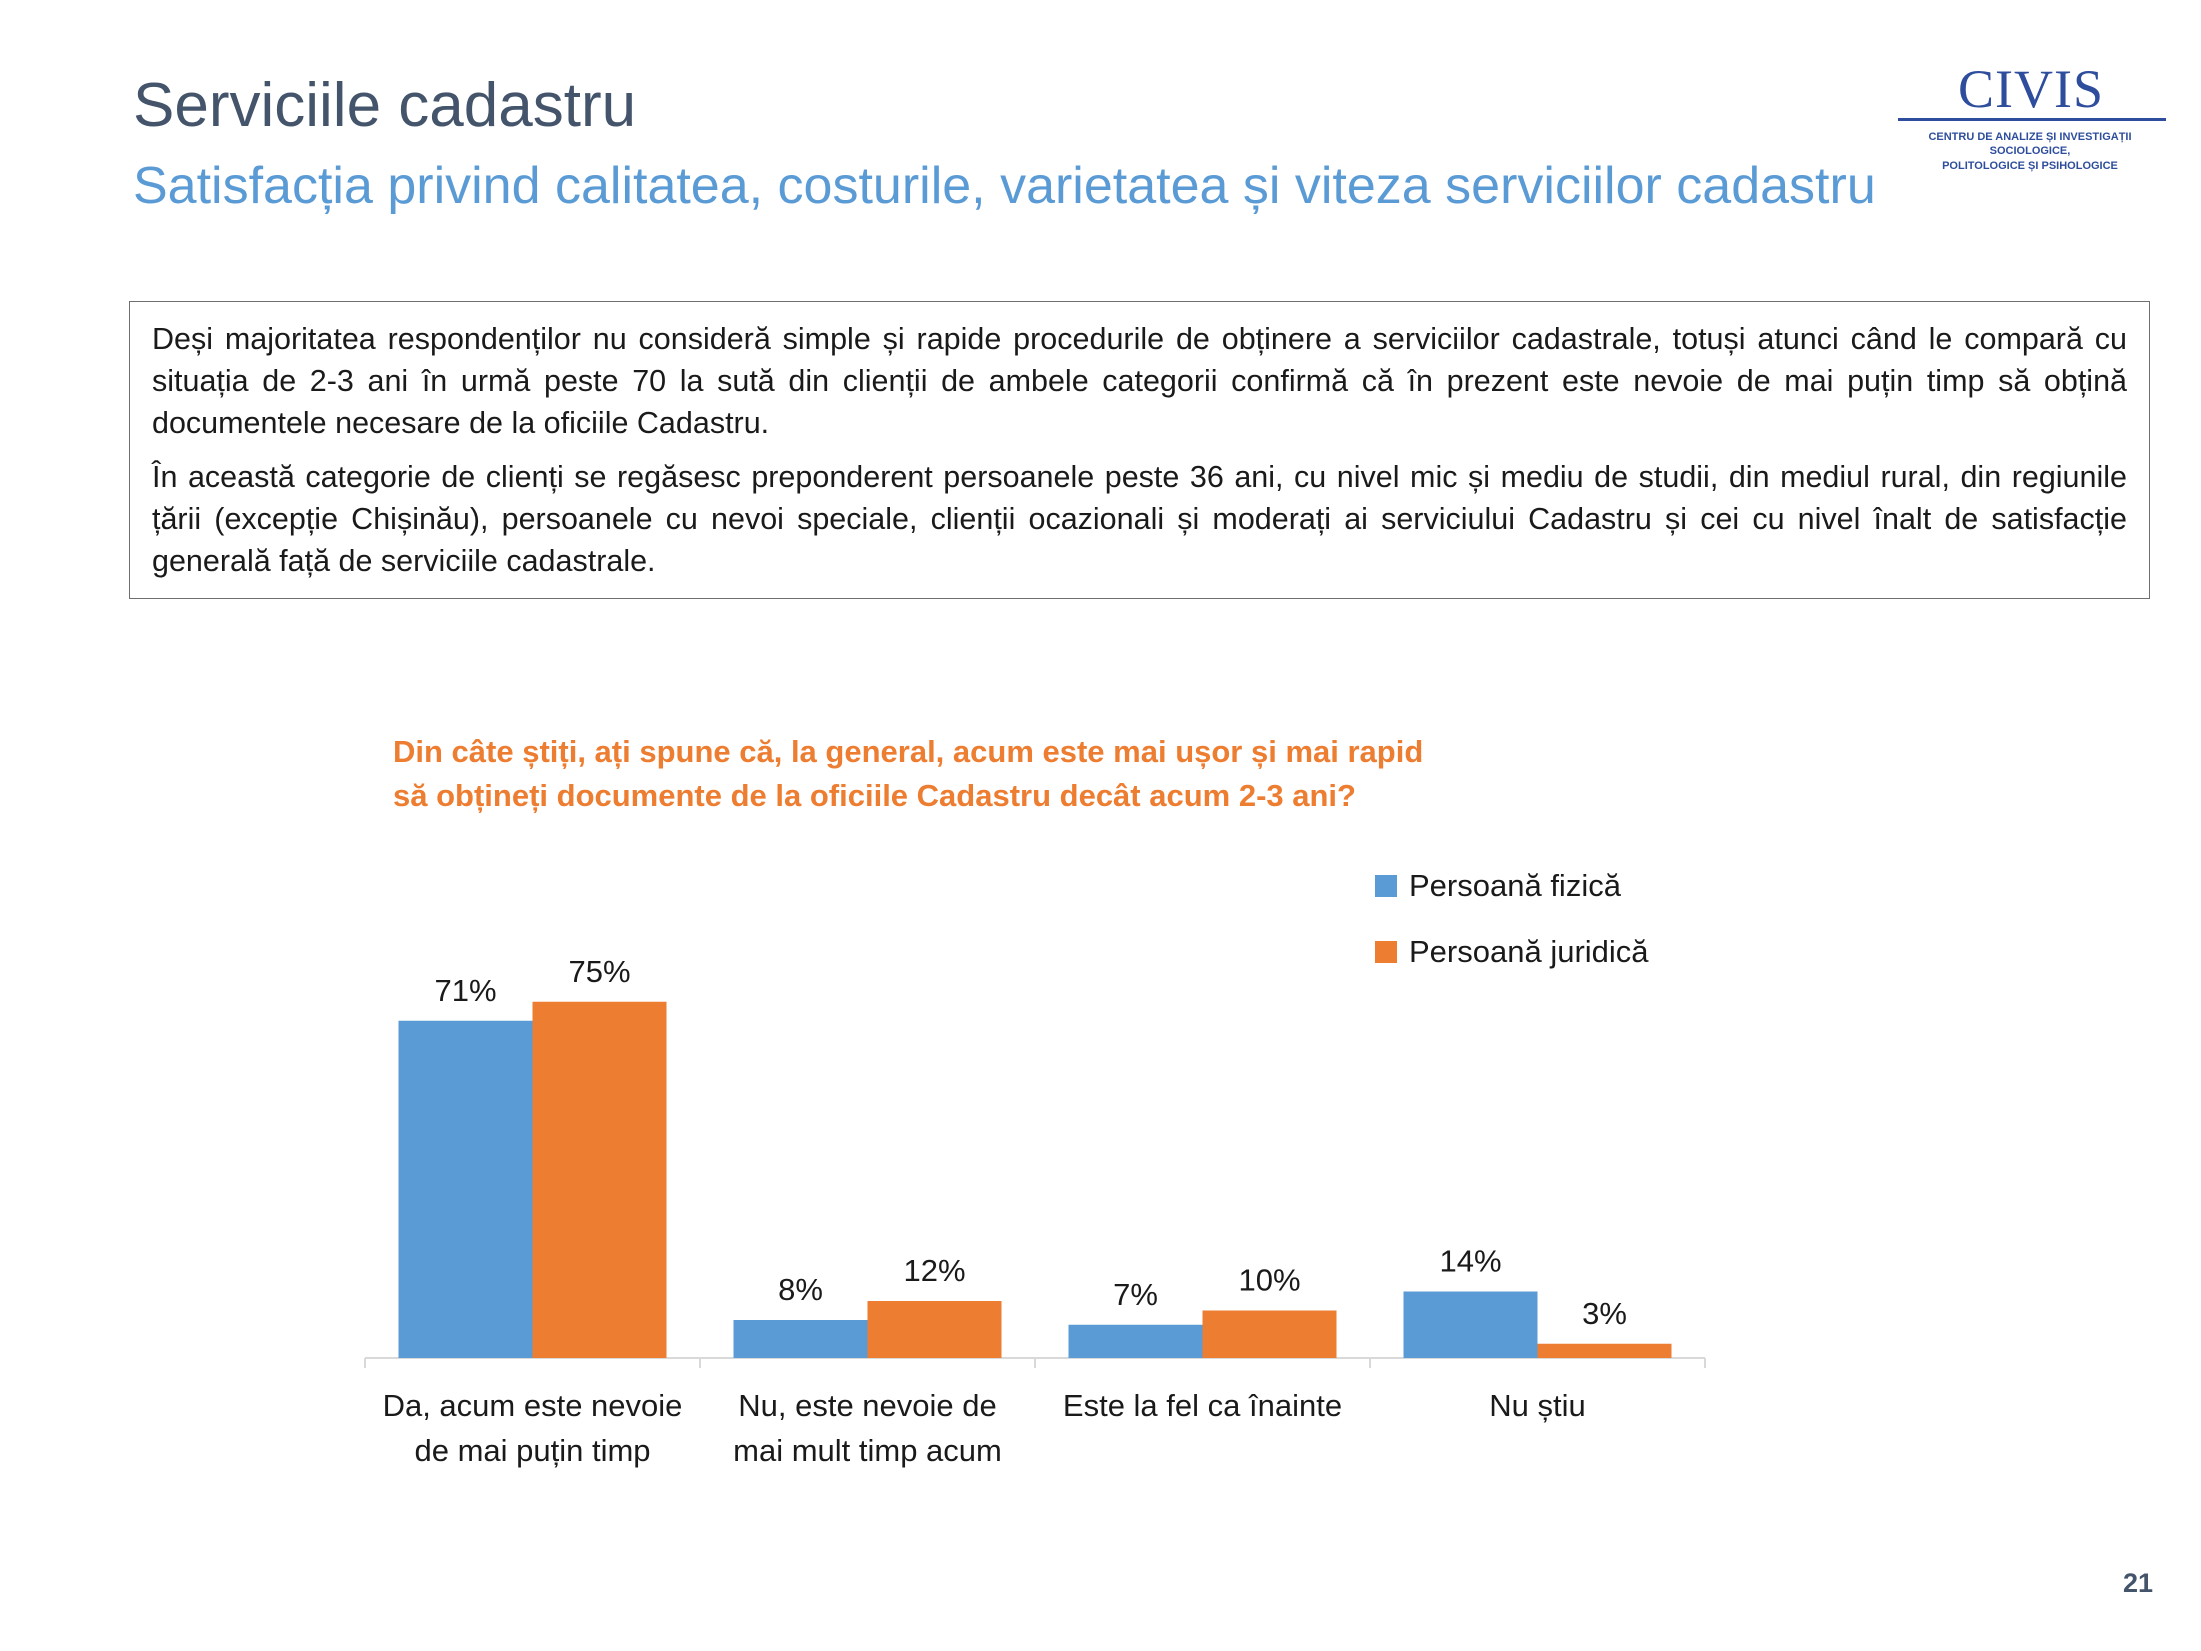  I want to click on legend-label-persoana-fizica: Persoană fizică, so click(1515, 885).